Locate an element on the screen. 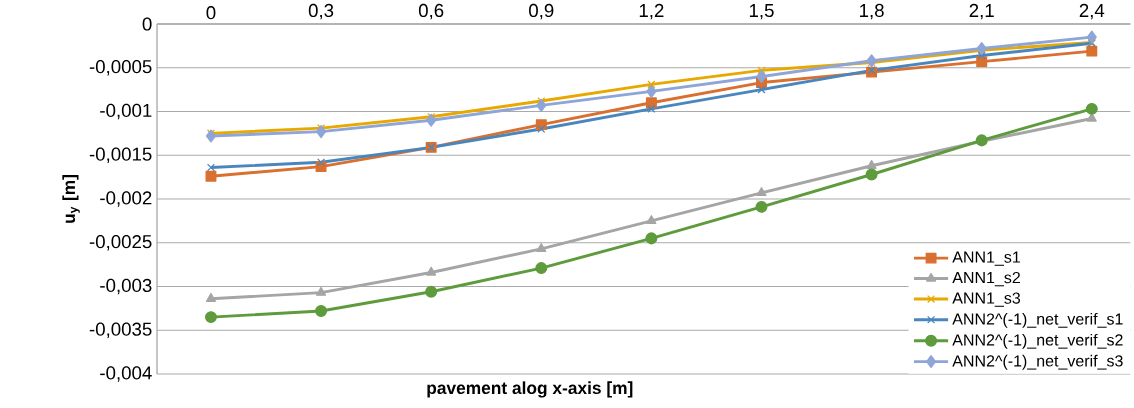  x-tick-label: 1,2 is located at coordinates (651, 11).